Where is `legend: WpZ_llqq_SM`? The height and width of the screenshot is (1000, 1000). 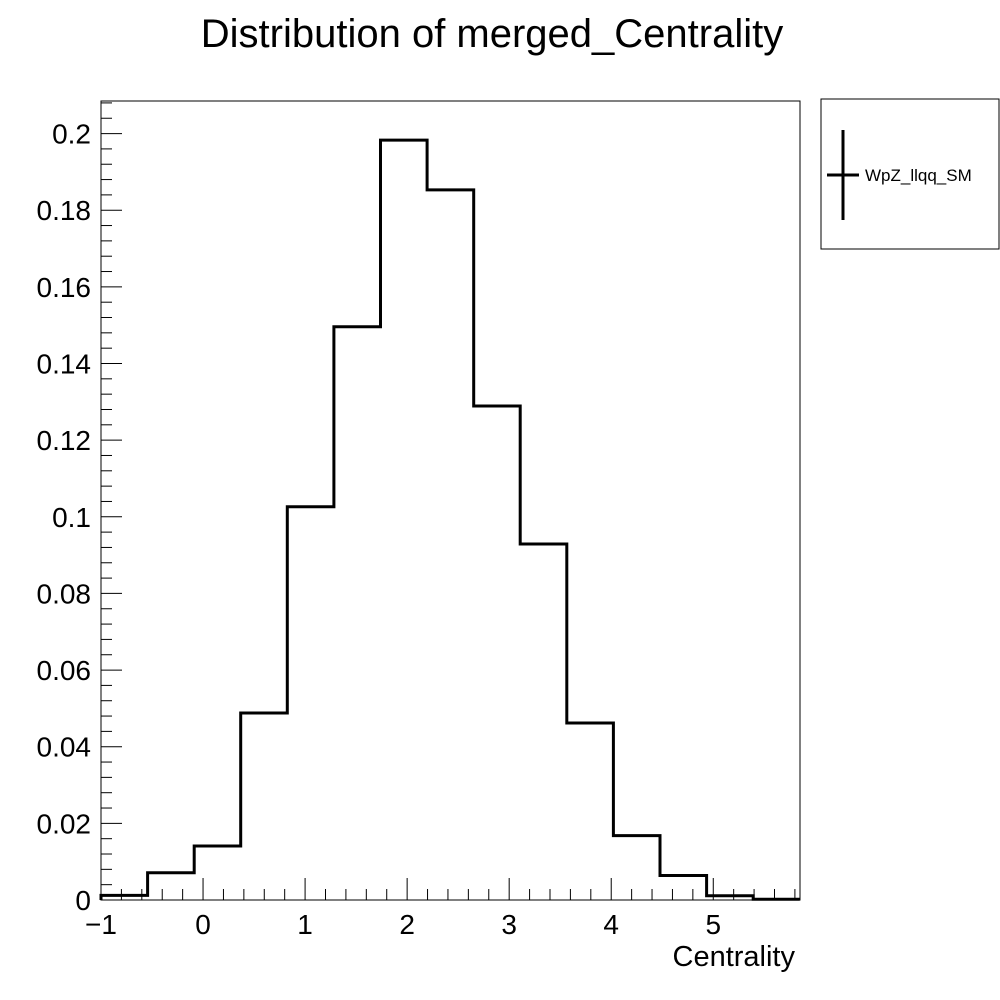 legend: WpZ_llqq_SM is located at coordinates (910, 174).